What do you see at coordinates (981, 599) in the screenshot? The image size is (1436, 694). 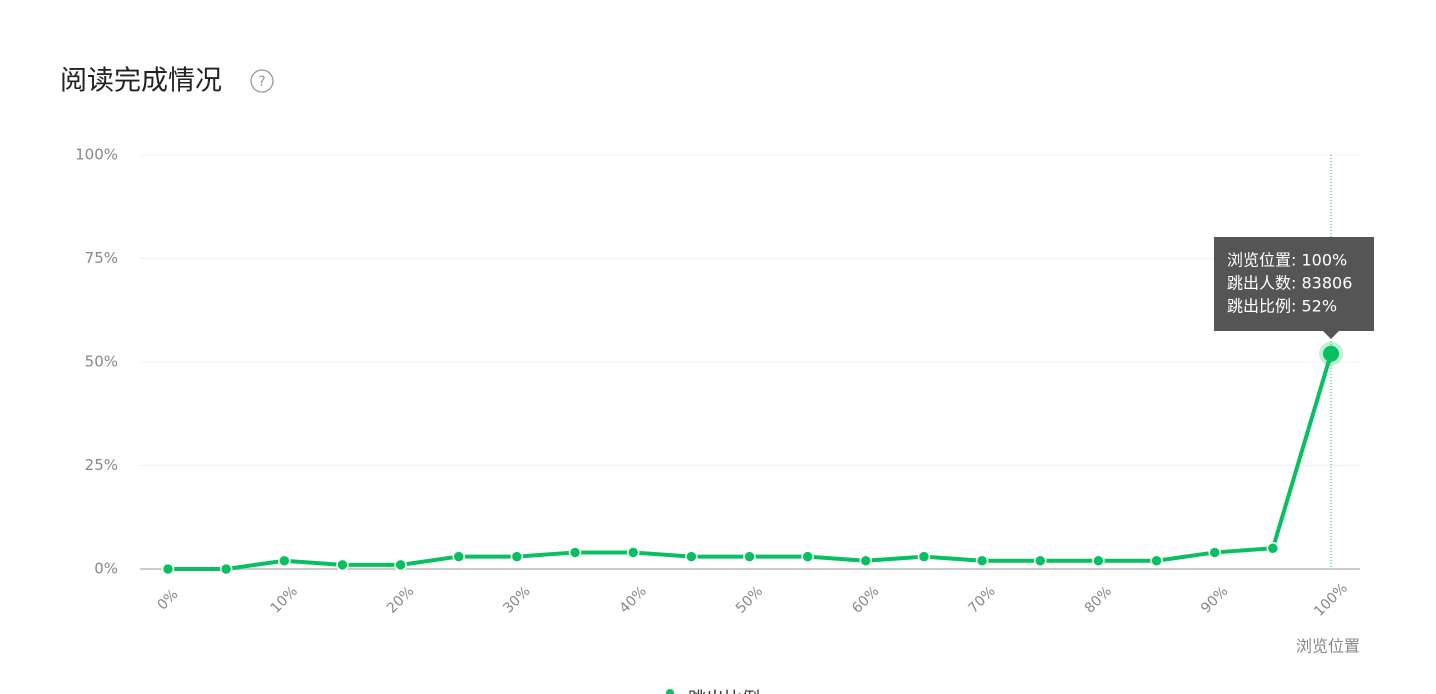 I see `x-tick-label: 70%` at bounding box center [981, 599].